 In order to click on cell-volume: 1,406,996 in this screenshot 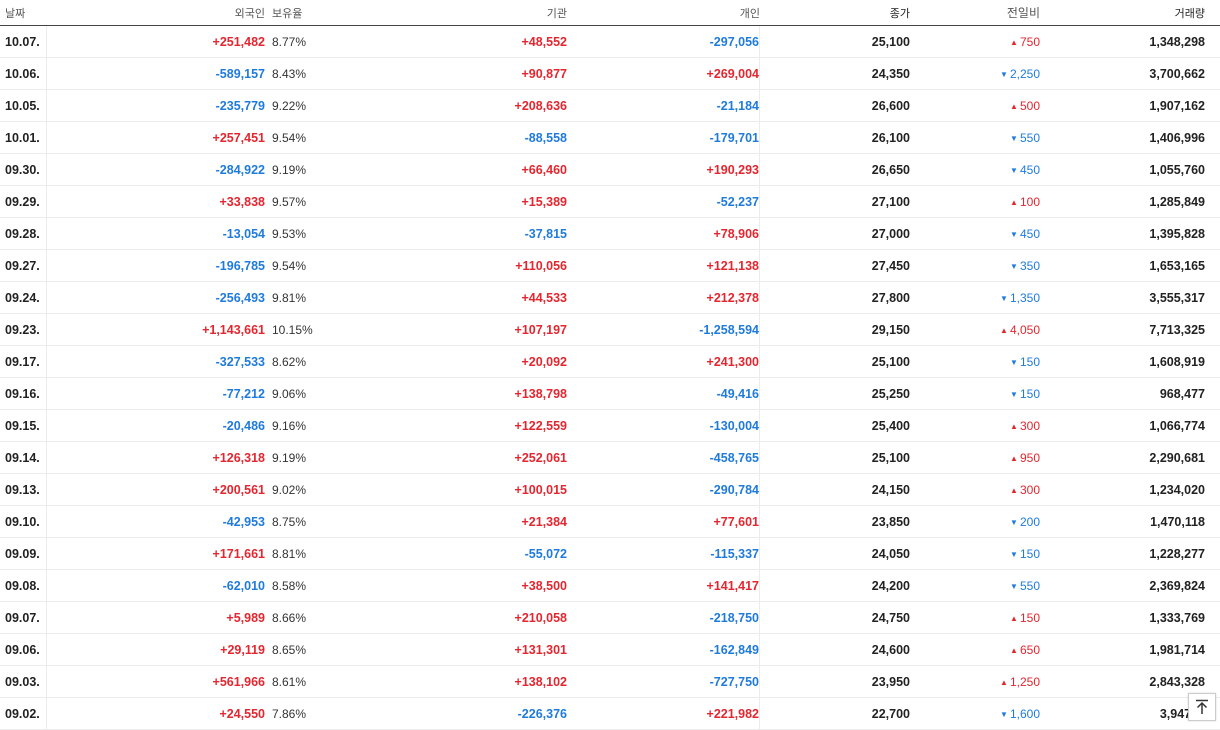, I will do `click(1177, 137)`.